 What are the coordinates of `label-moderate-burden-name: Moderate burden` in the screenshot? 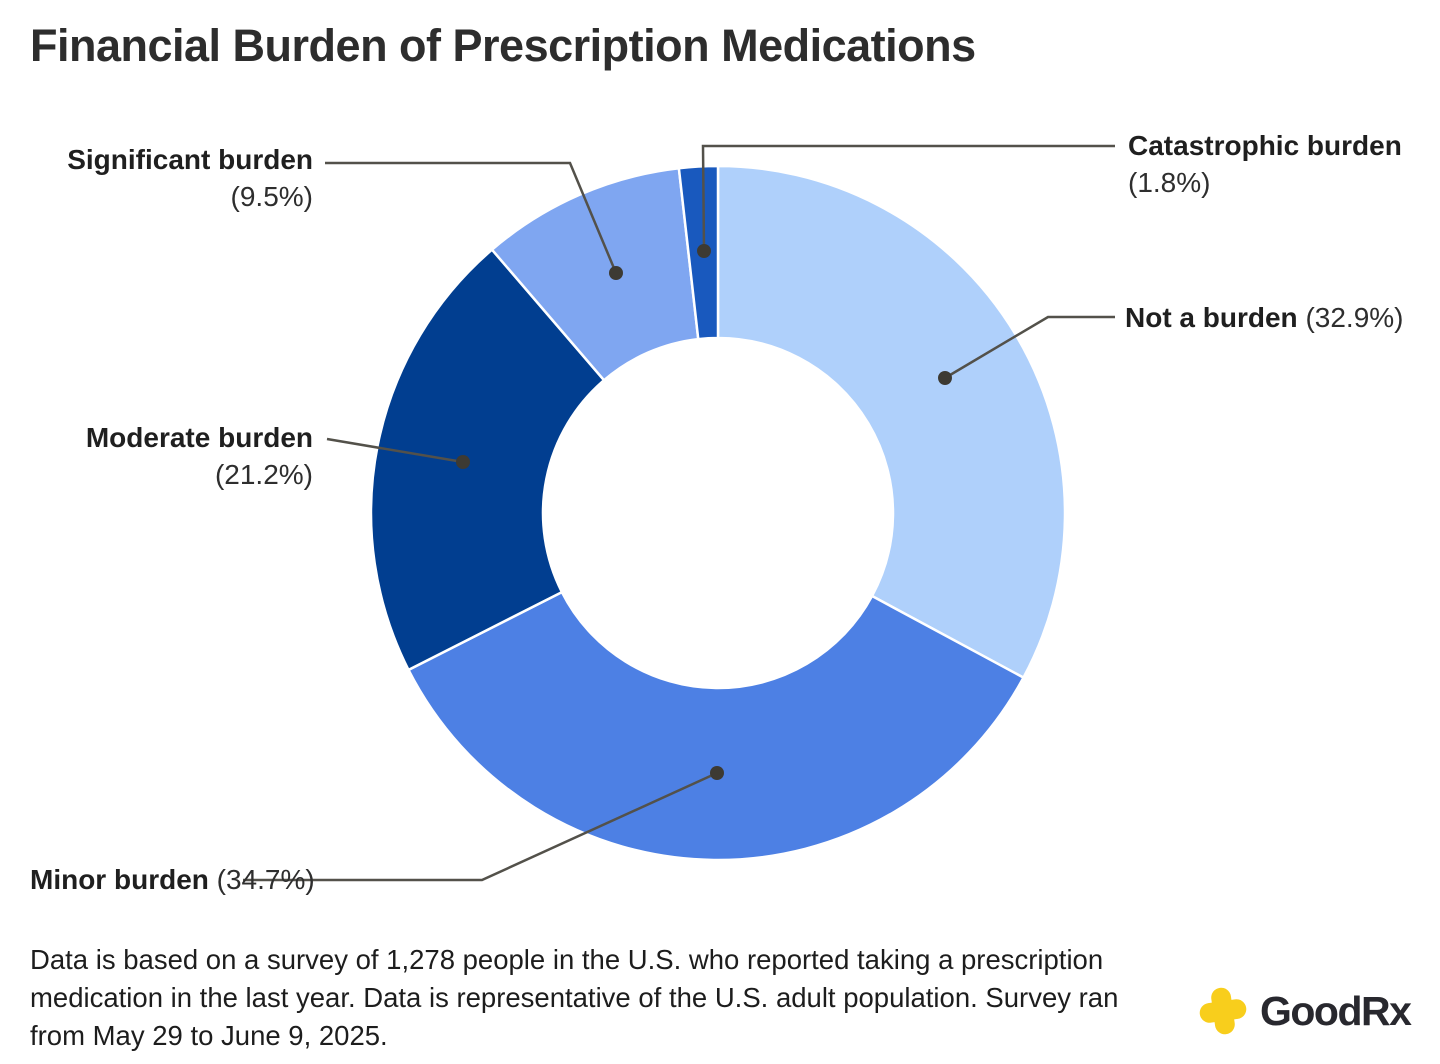 It's located at (199, 437).